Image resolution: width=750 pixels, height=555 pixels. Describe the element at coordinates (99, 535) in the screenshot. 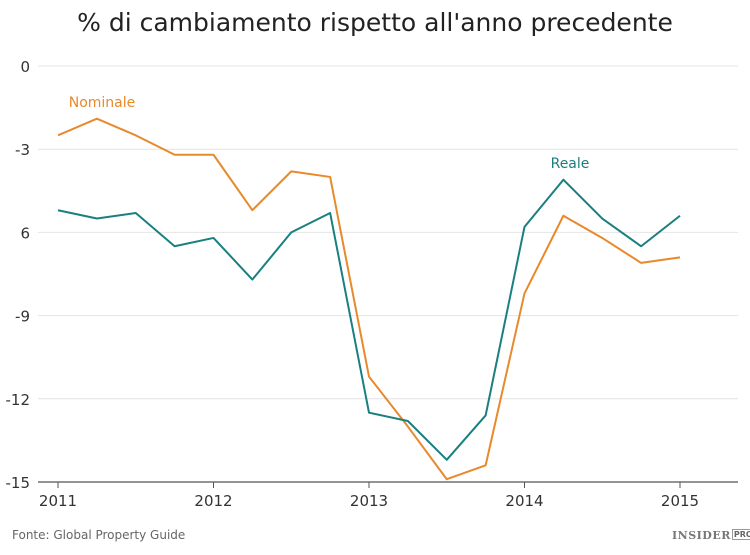

I see `source-note: Fonte: Global Property Guide` at that location.